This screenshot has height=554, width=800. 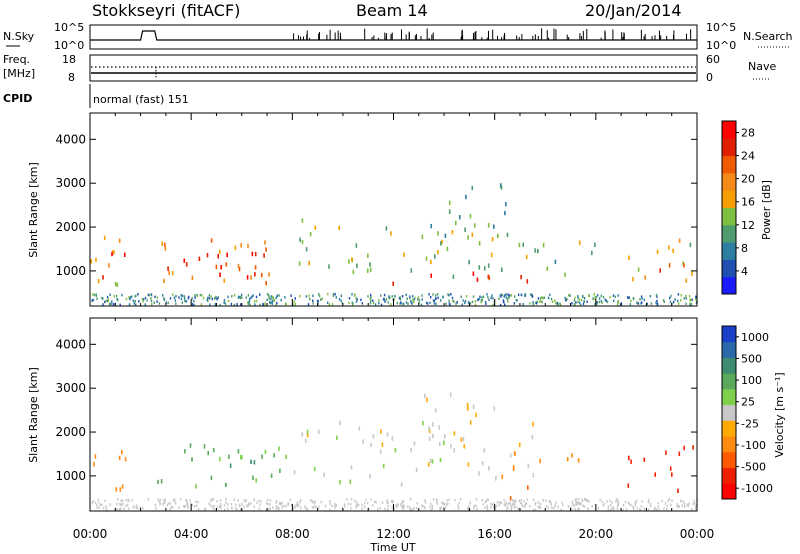 I want to click on colorbar-tick-label: 4, so click(x=744, y=271).